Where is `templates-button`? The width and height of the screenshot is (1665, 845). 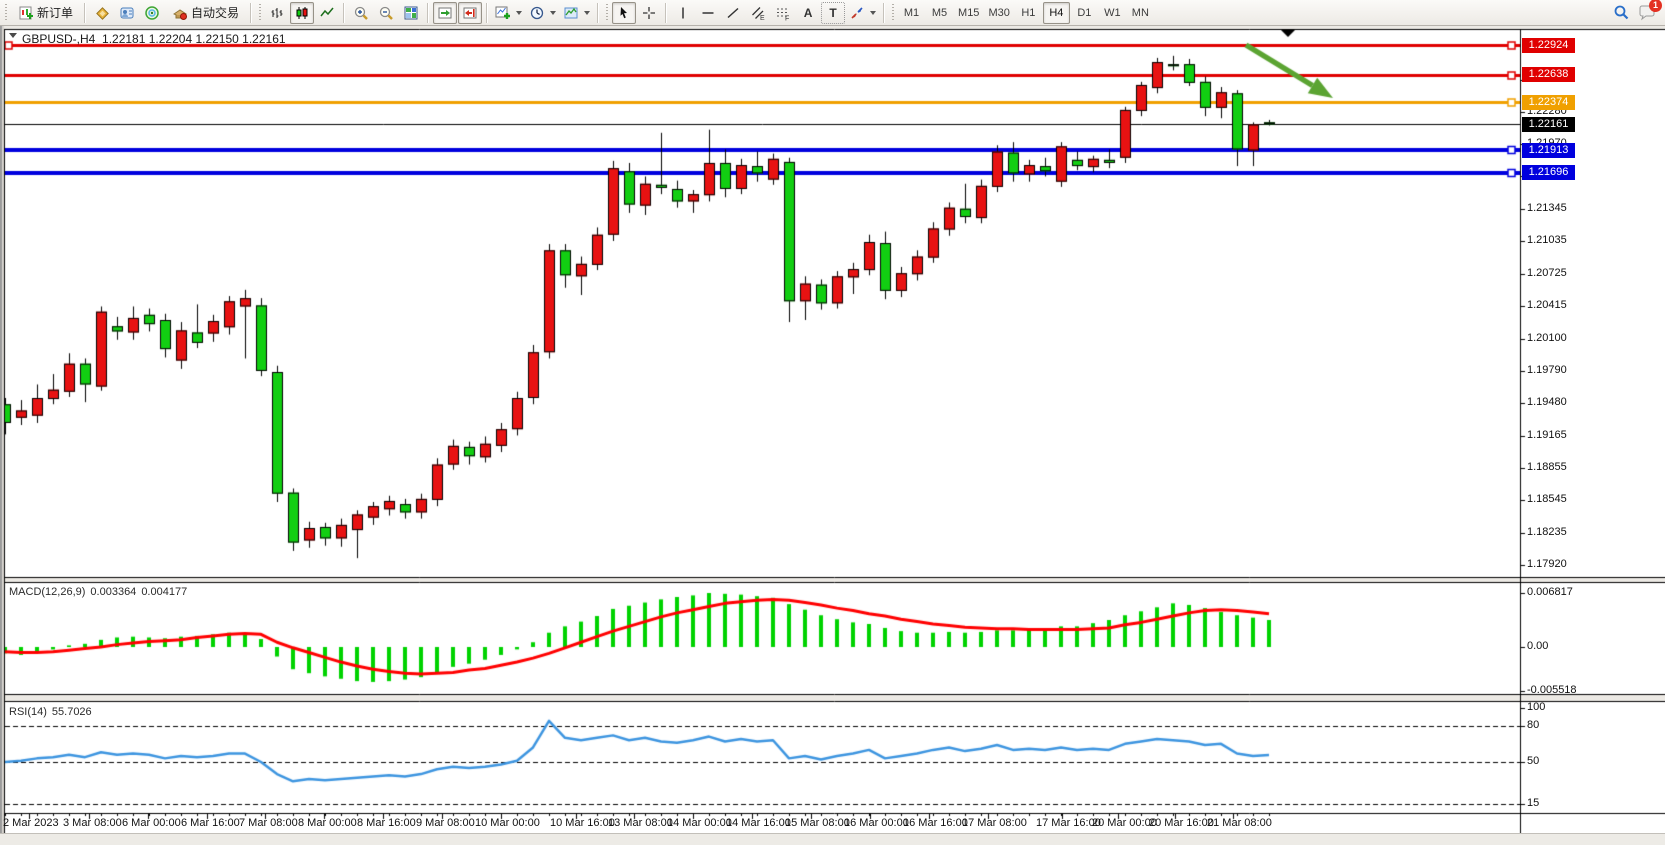 templates-button is located at coordinates (576, 13).